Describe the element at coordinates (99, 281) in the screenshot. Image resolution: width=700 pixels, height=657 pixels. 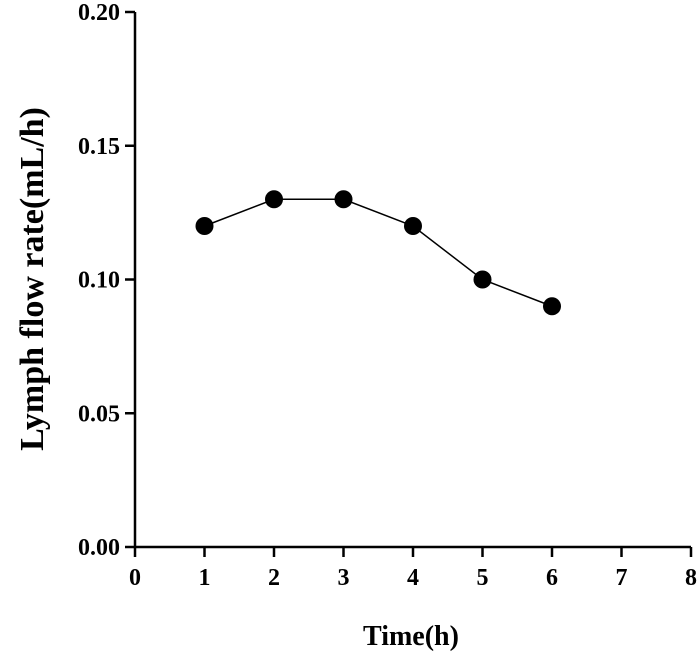
I see `y-tick-label: 0.10` at that location.